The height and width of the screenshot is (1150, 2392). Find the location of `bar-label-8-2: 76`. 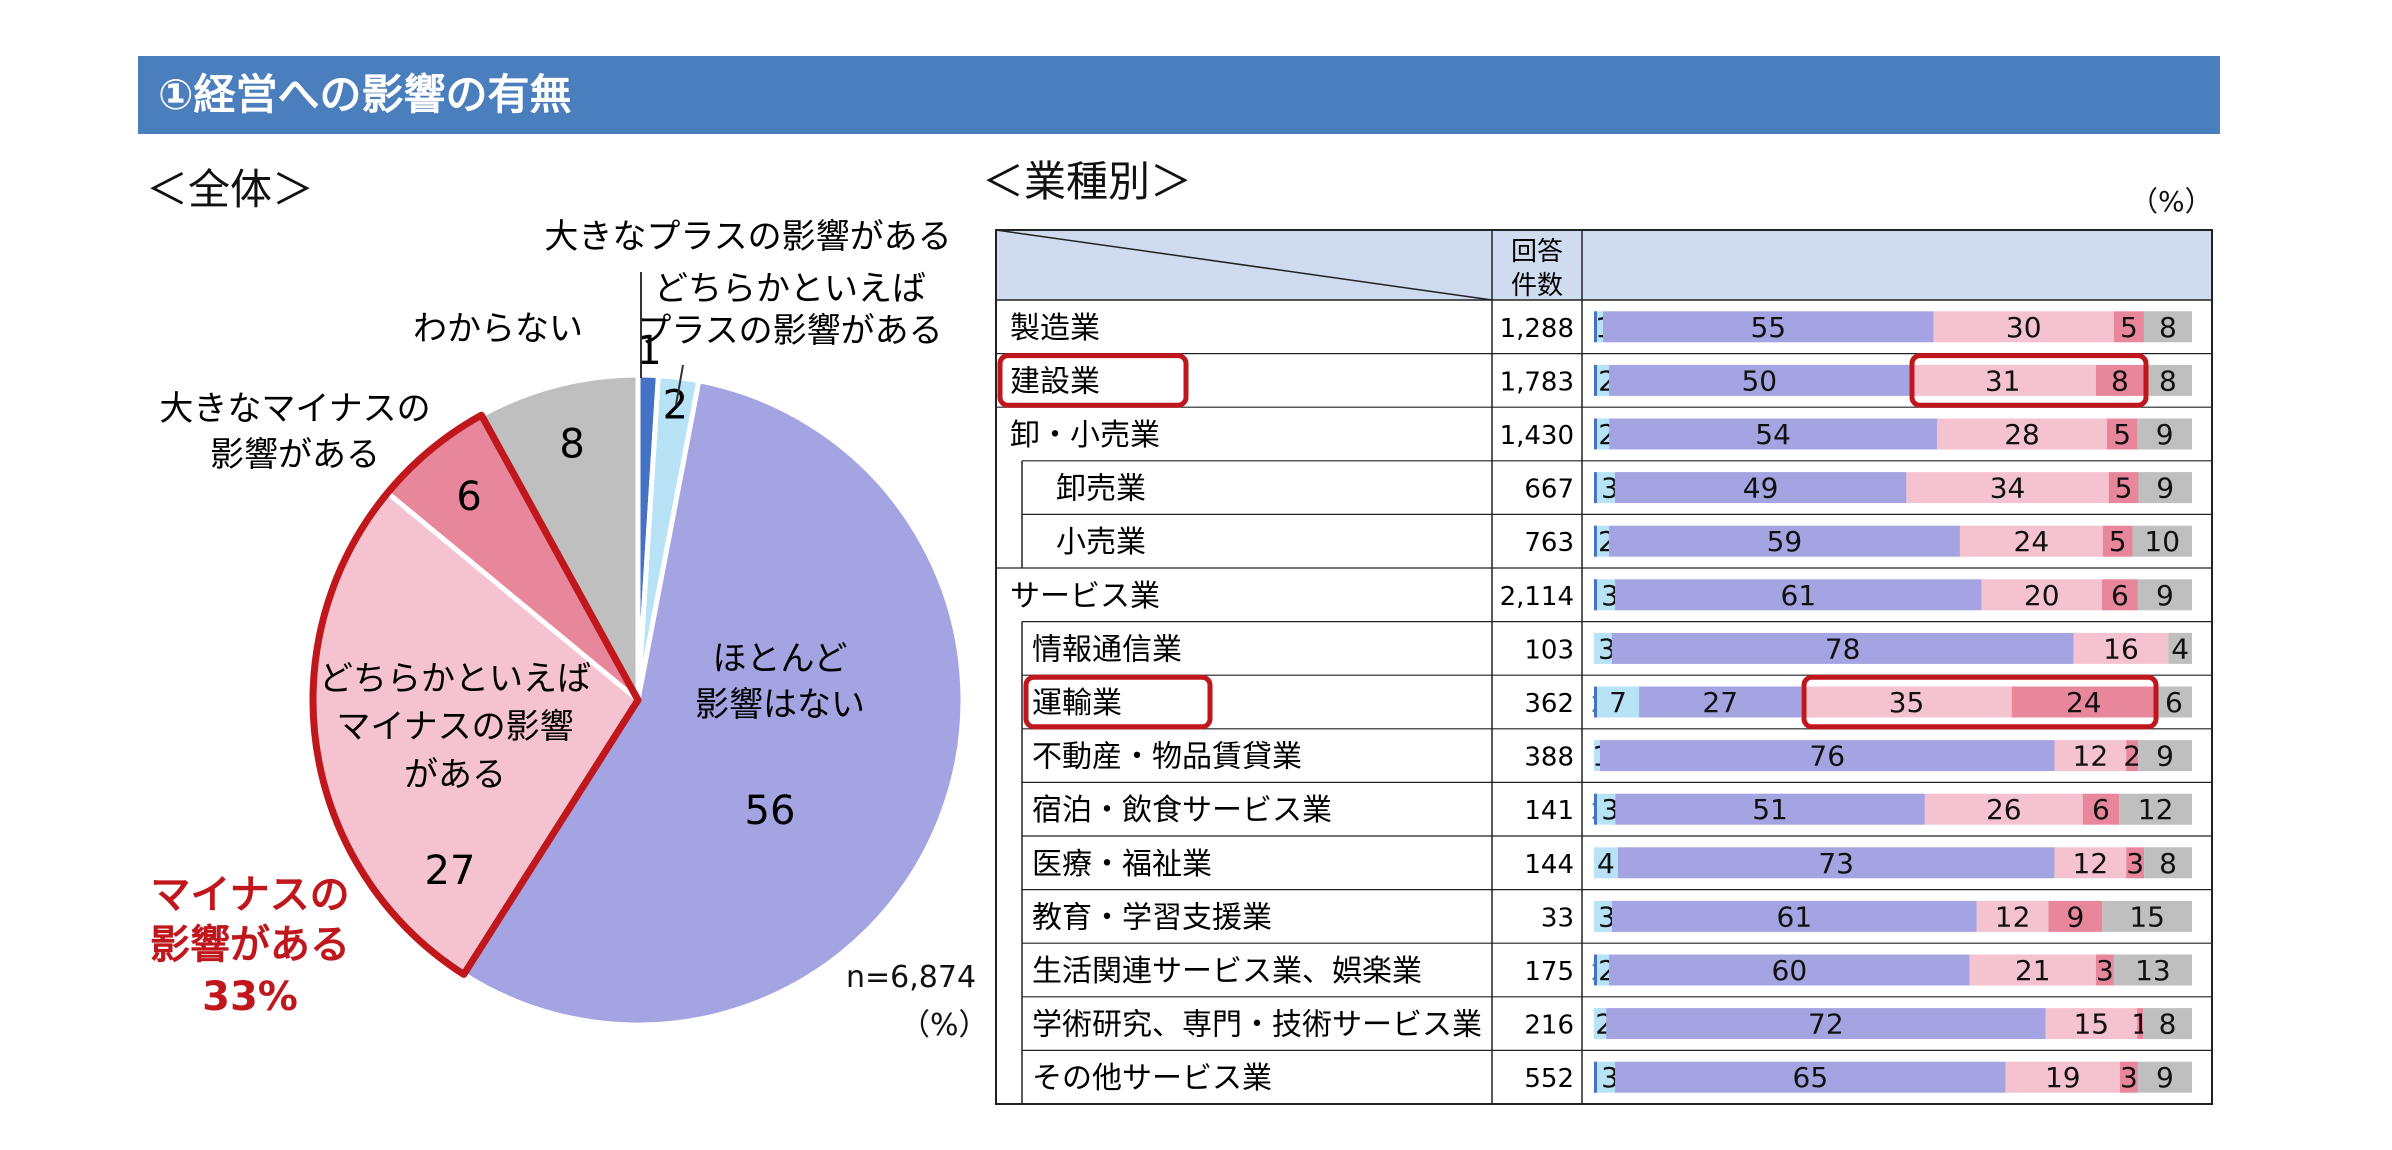

bar-label-8-2: 76 is located at coordinates (1827, 756).